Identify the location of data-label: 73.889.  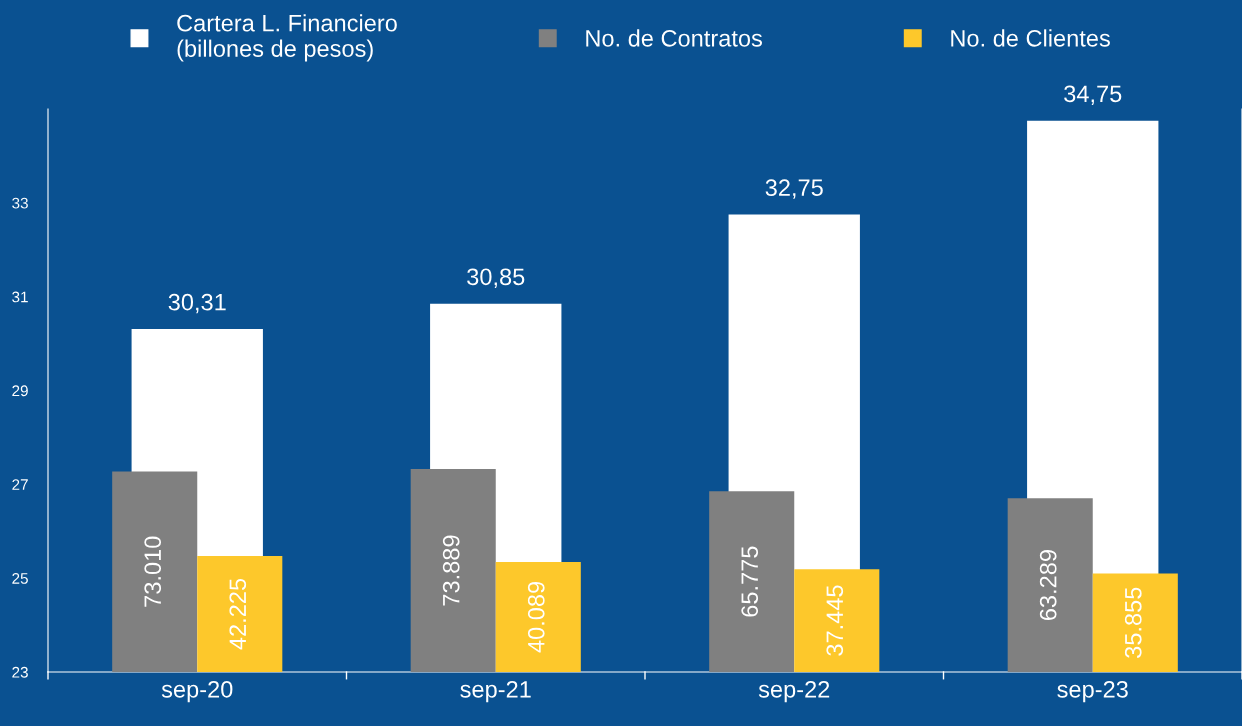
(451, 570).